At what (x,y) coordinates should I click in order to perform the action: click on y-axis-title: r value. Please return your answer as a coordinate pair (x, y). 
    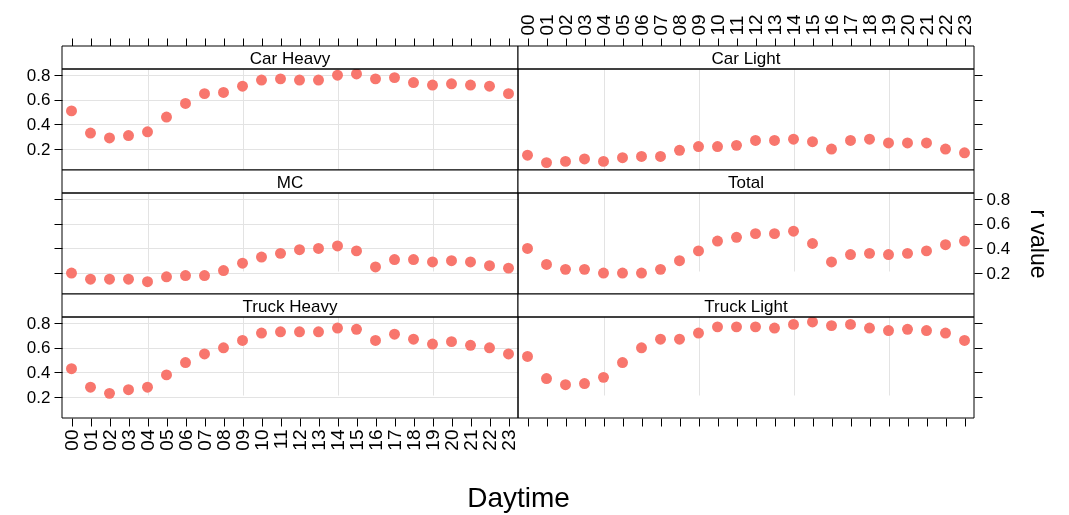
    Looking at the image, I should click on (1039, 244).